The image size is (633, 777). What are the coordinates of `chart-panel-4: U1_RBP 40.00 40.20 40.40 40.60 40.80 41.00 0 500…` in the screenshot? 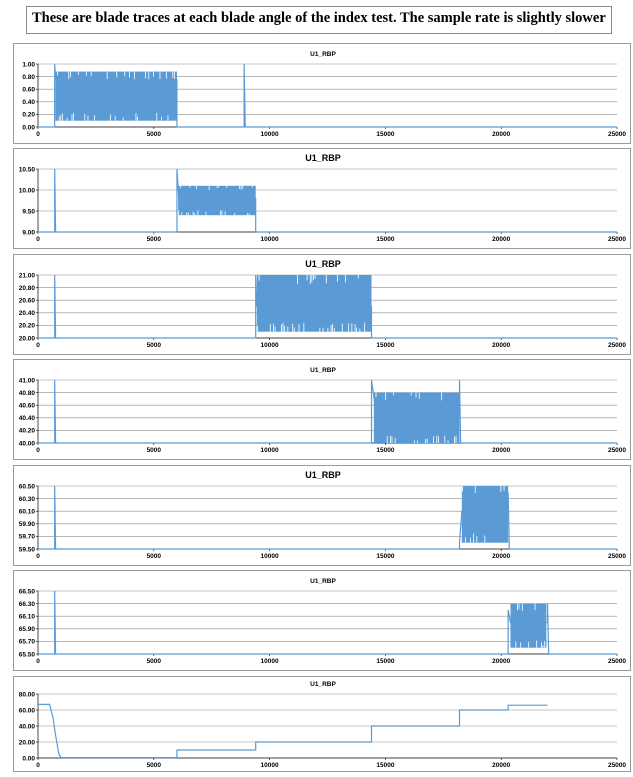 It's located at (322, 409).